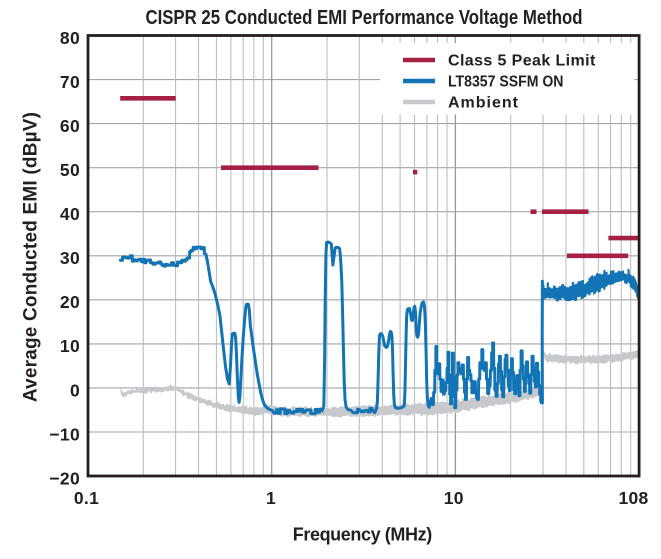 This screenshot has width=661, height=559. Describe the element at coordinates (70, 258) in the screenshot. I see `svg-text: 30` at that location.